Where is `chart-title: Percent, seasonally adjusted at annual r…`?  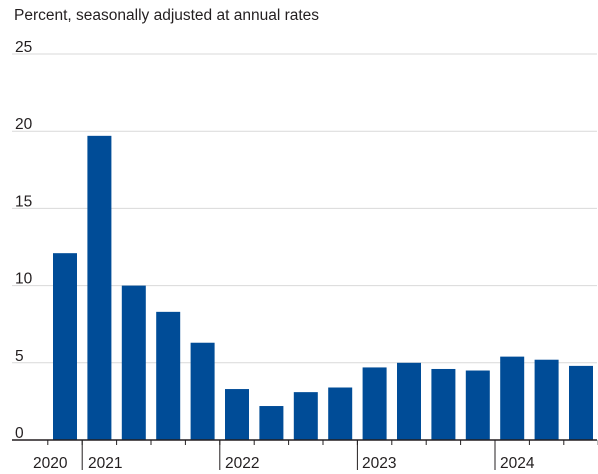 chart-title: Percent, seasonally adjusted at annual r… is located at coordinates (167, 15).